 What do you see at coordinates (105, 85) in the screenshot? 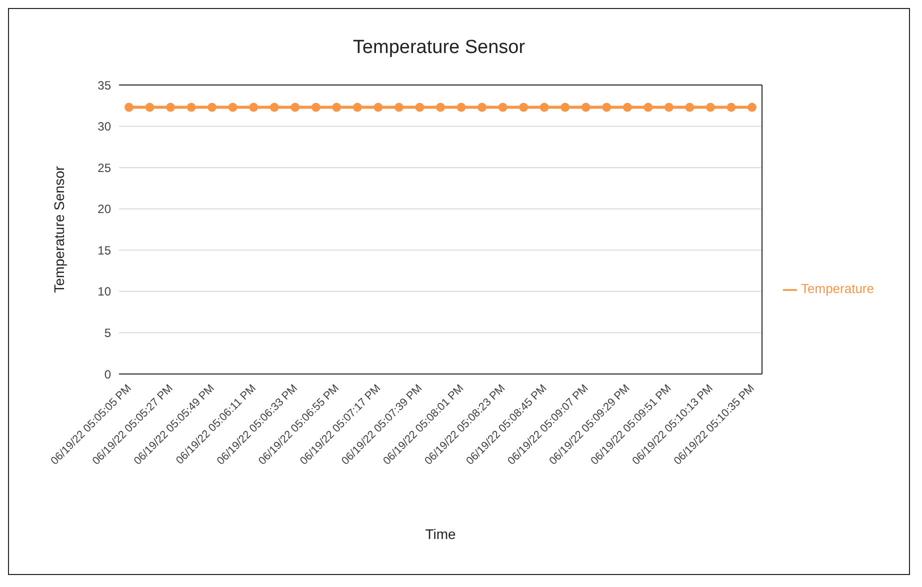
I see `y-tick-label: 35` at bounding box center [105, 85].